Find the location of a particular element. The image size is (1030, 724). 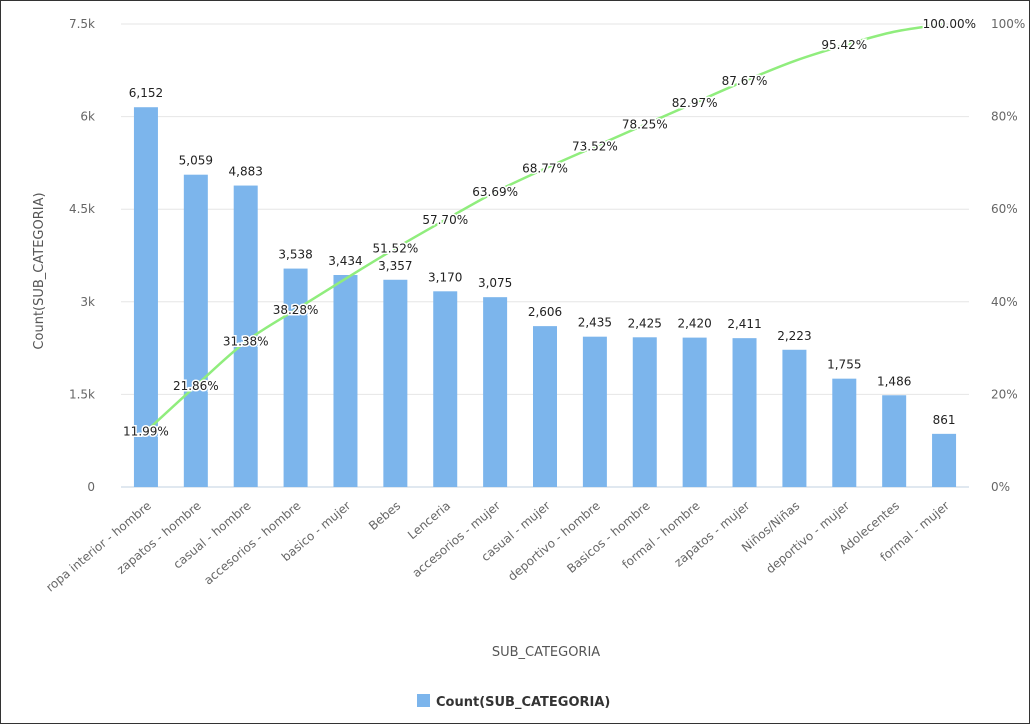

category-label: deportivo - mujer is located at coordinates (807, 538).